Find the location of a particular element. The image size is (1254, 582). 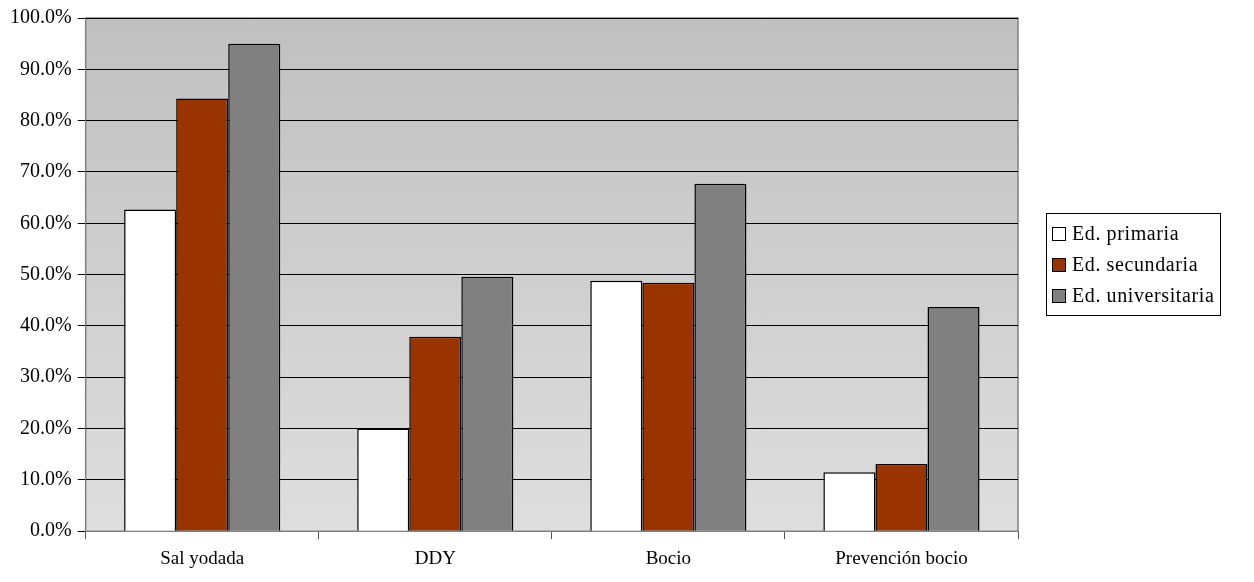

legend-label: Ed. secundaria is located at coordinates (1135, 264).